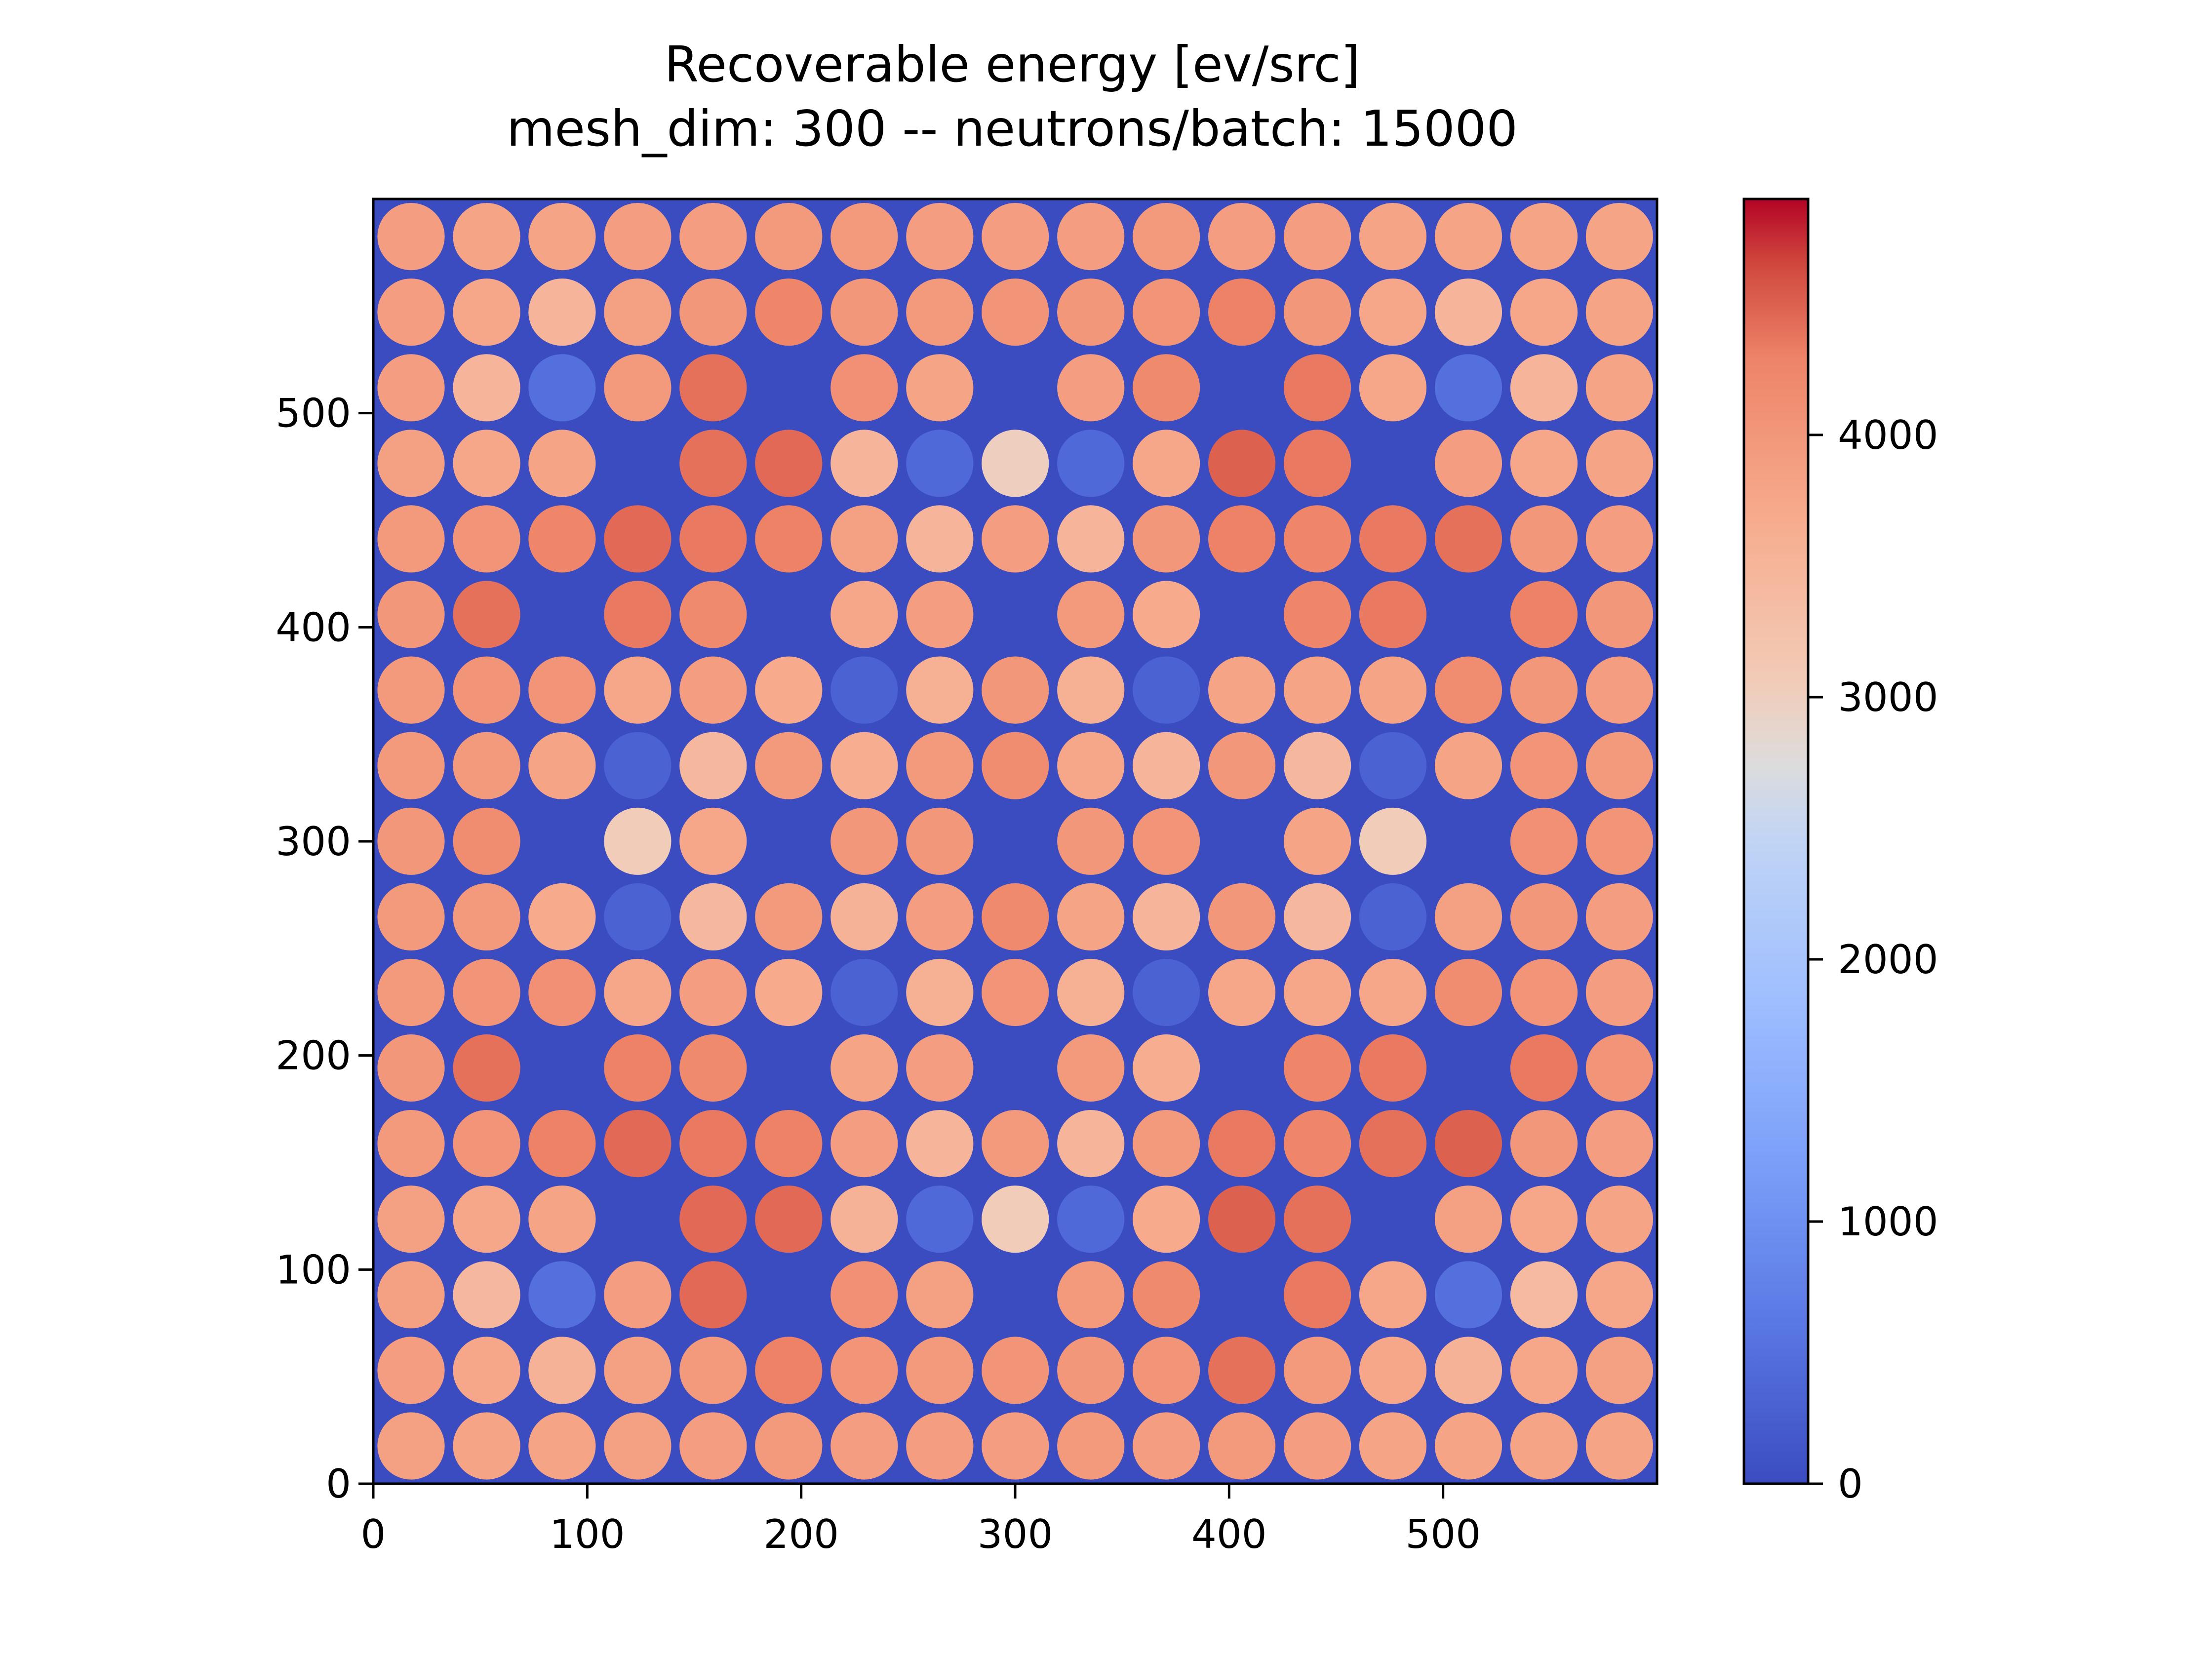  What do you see at coordinates (374, 1534) in the screenshot?
I see `x-tick-label: 0` at bounding box center [374, 1534].